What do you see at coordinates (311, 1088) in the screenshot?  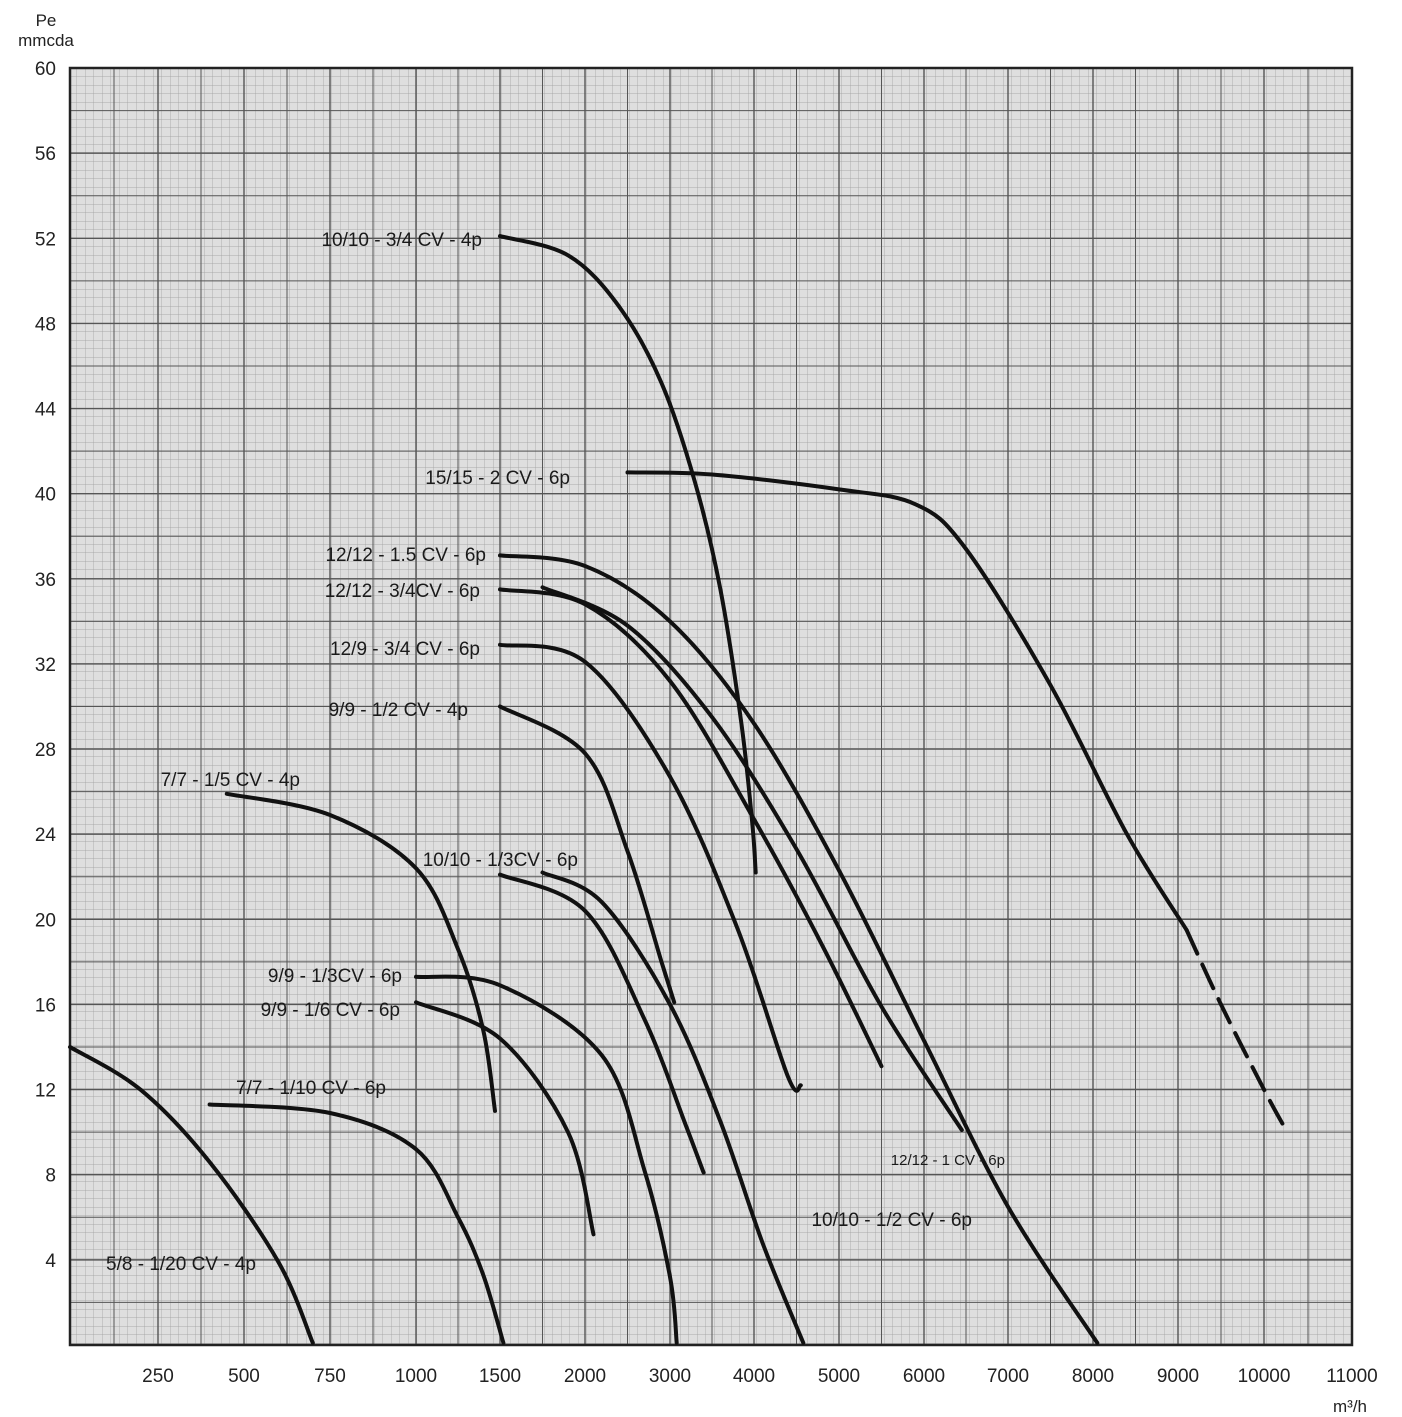 I see `curve-label: 7/7 - 1/10 CV - 6p` at bounding box center [311, 1088].